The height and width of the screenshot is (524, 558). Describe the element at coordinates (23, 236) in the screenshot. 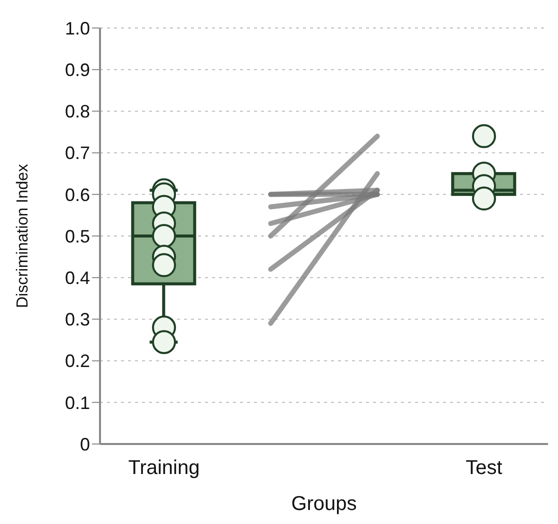

I see `y-axis-title: Discrimination Index` at that location.